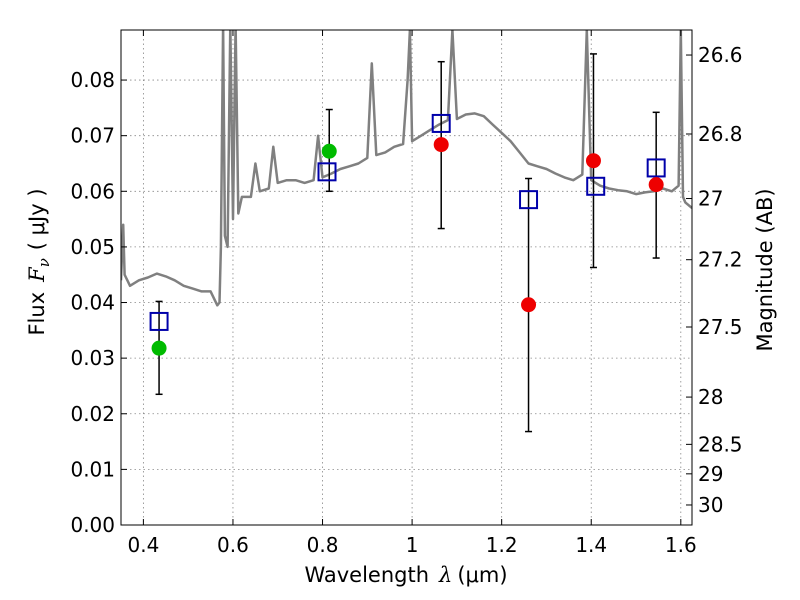 The width and height of the screenshot is (800, 600). Describe the element at coordinates (502, 545) in the screenshot. I see `x-tick-label: 1.2` at that location.